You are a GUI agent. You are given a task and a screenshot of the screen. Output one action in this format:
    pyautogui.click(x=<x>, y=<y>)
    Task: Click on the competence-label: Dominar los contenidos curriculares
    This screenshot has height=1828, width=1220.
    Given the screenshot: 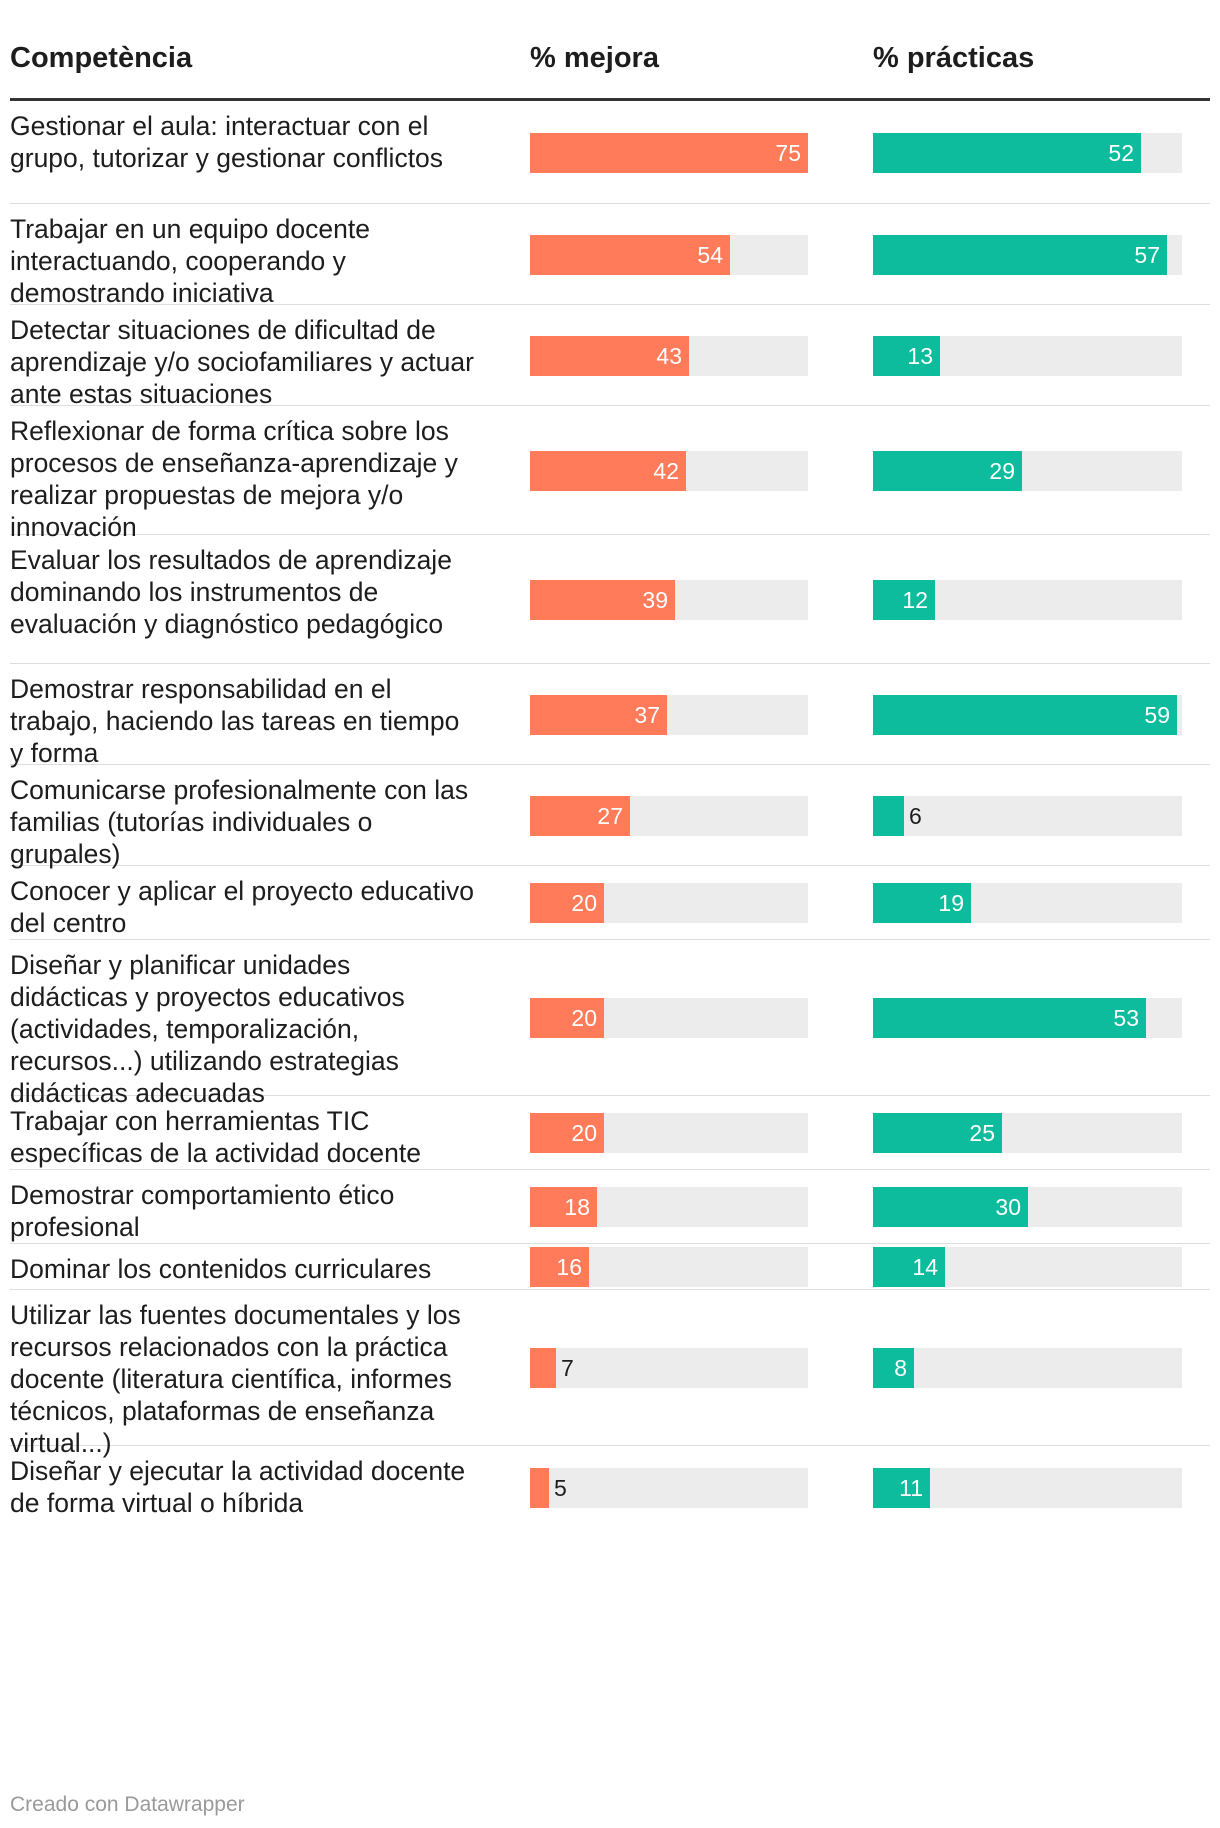 What is the action you would take?
    pyautogui.click(x=221, y=1269)
    